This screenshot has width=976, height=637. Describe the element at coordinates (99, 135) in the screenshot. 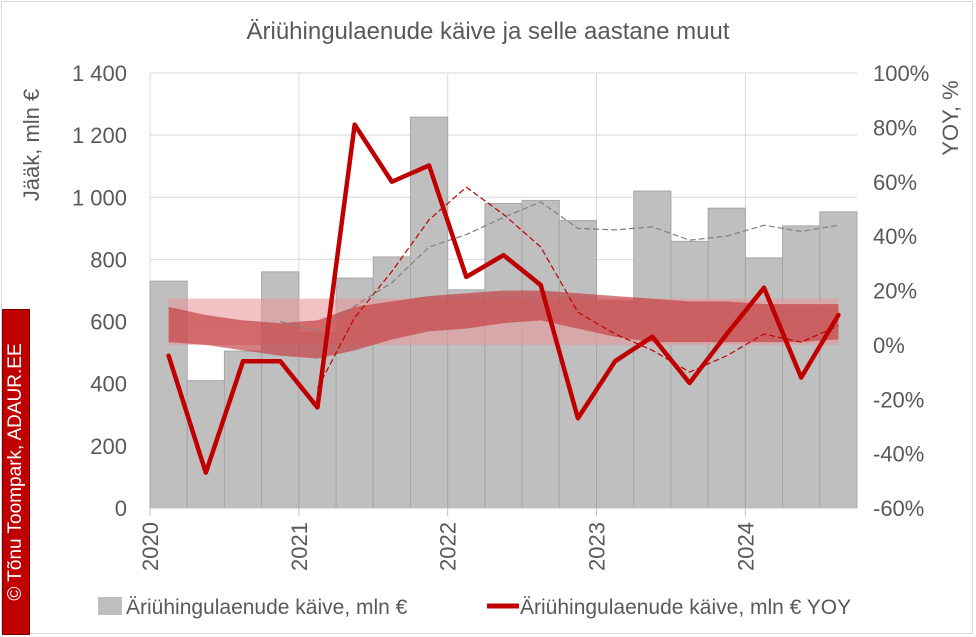

I see `y-tick-label: 1 200` at that location.